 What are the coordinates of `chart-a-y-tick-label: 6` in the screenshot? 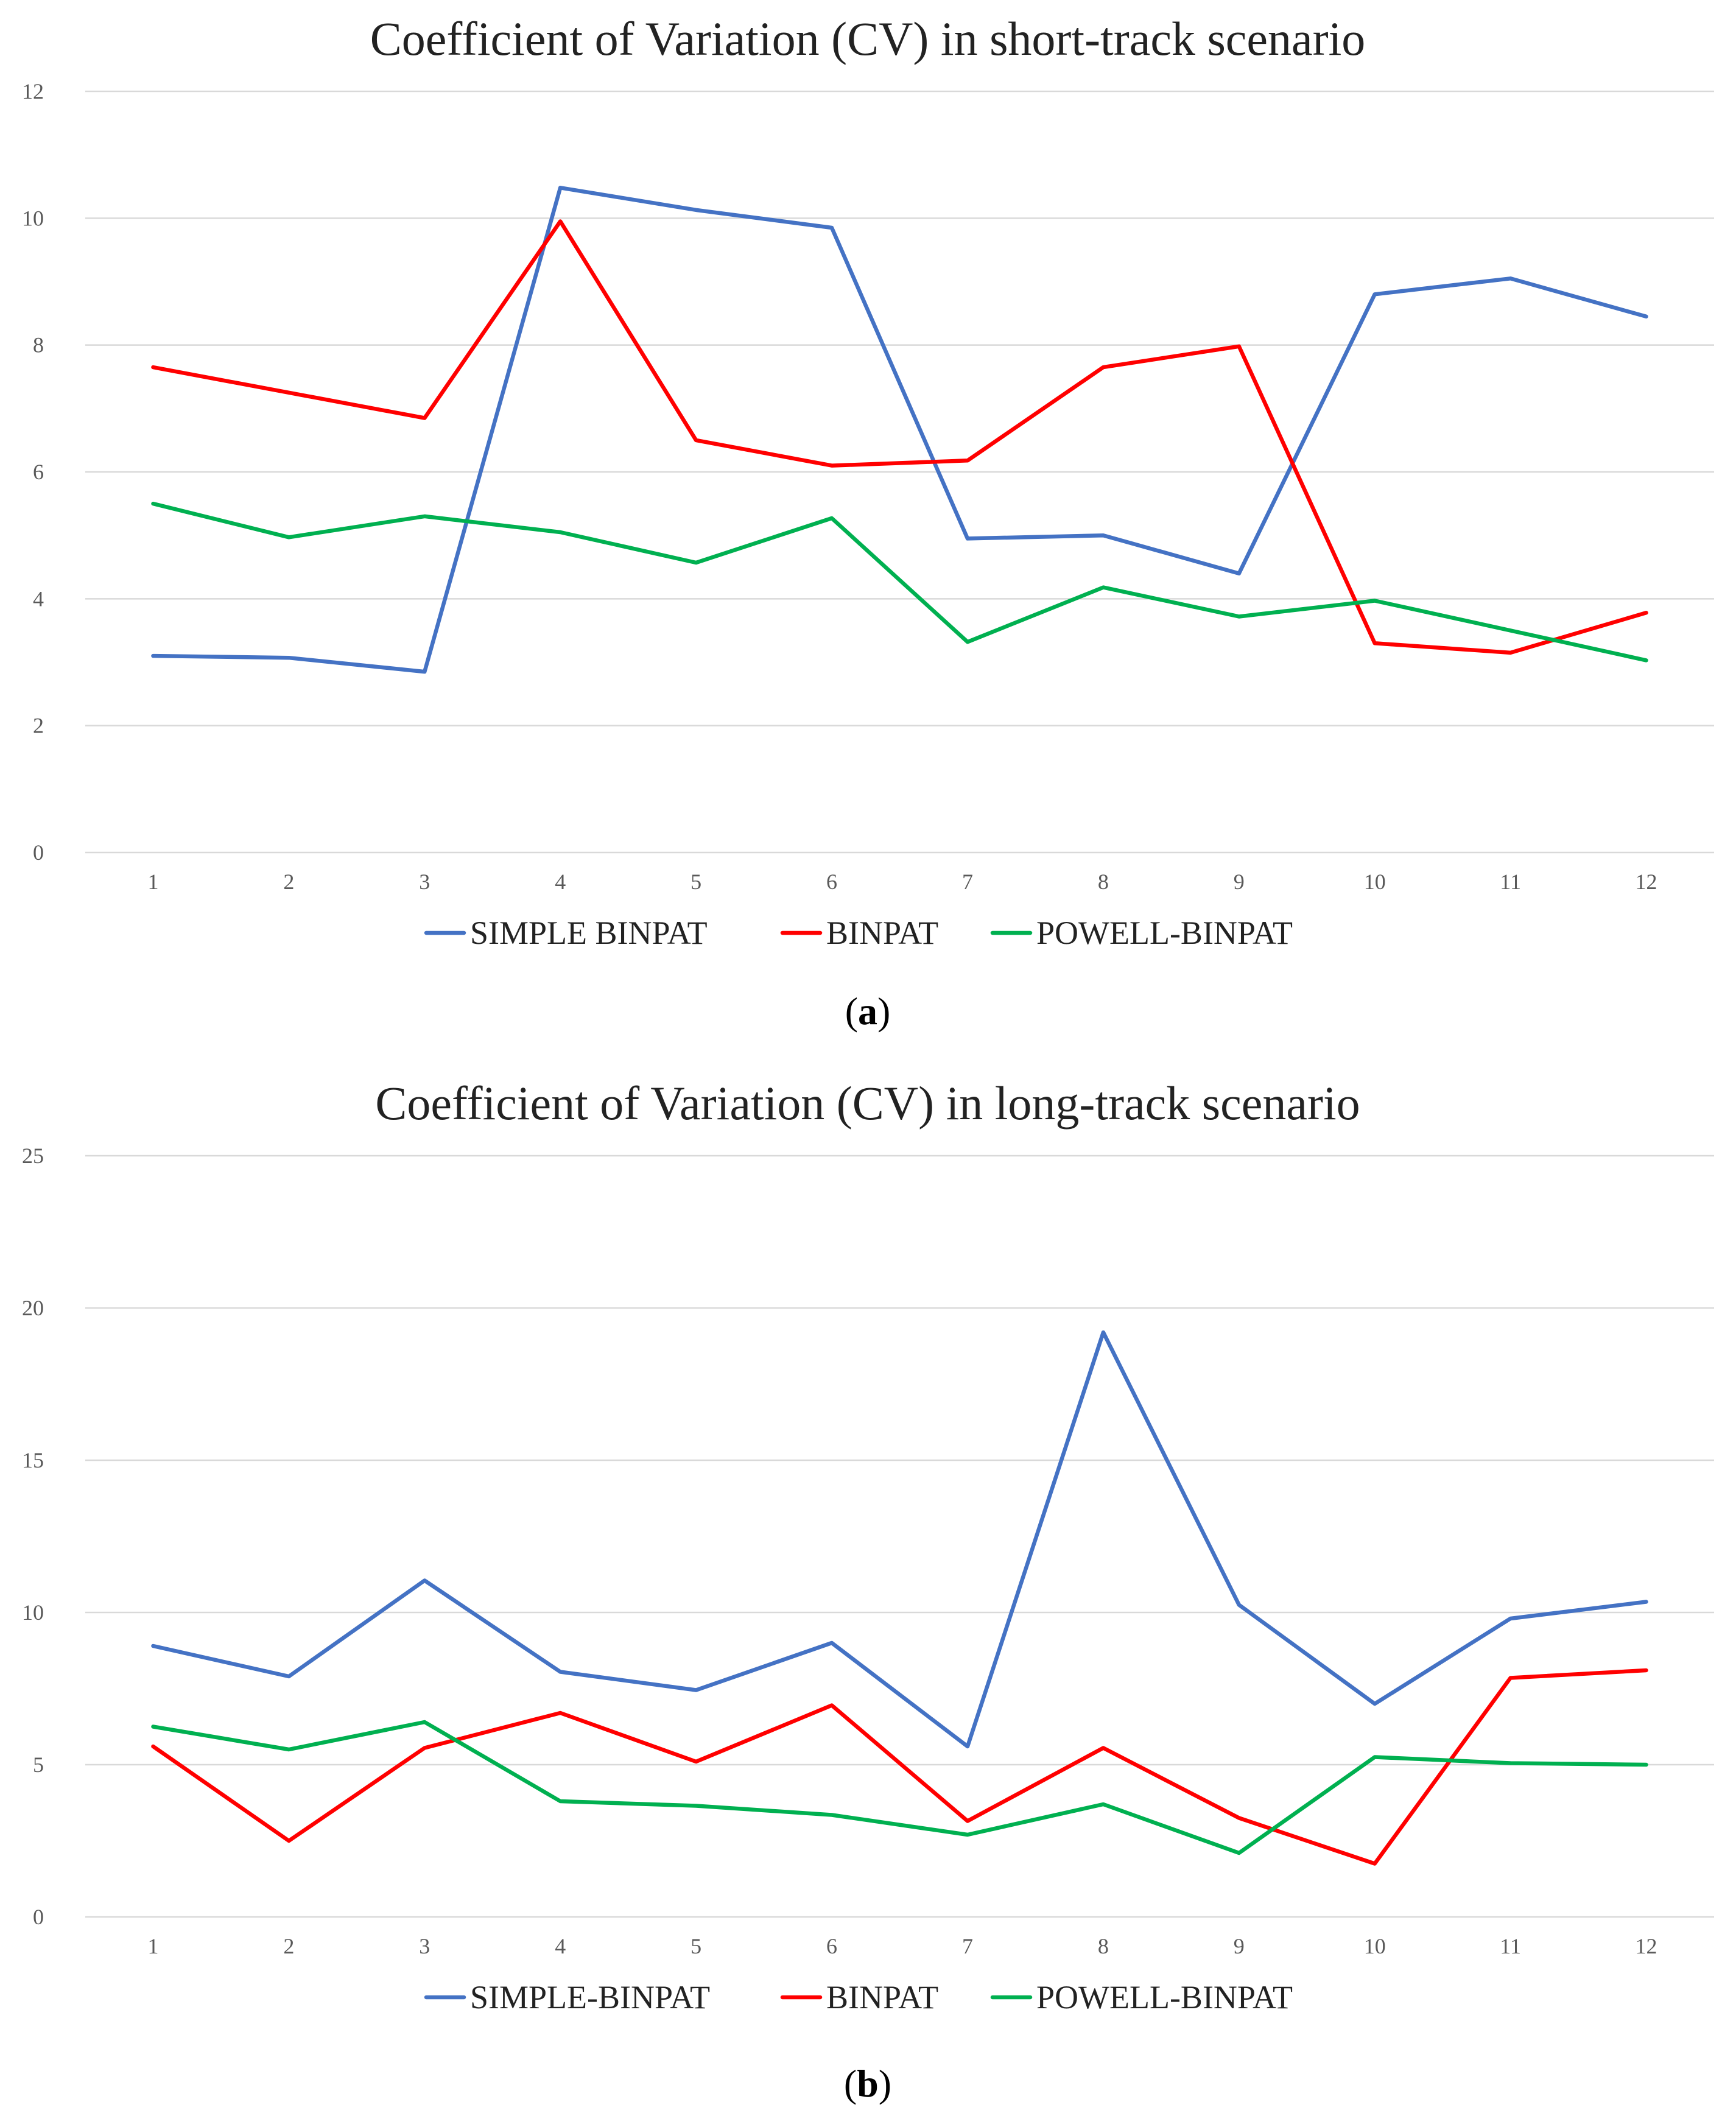 It's located at (38, 472).